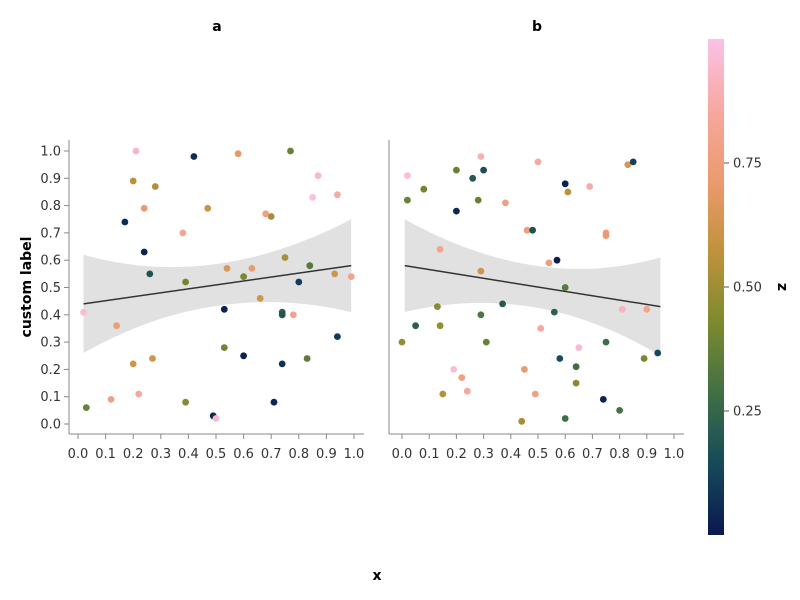 This screenshot has height=600, width=800. Describe the element at coordinates (50, 343) in the screenshot. I see `y-tick-label: 0.3` at that location.